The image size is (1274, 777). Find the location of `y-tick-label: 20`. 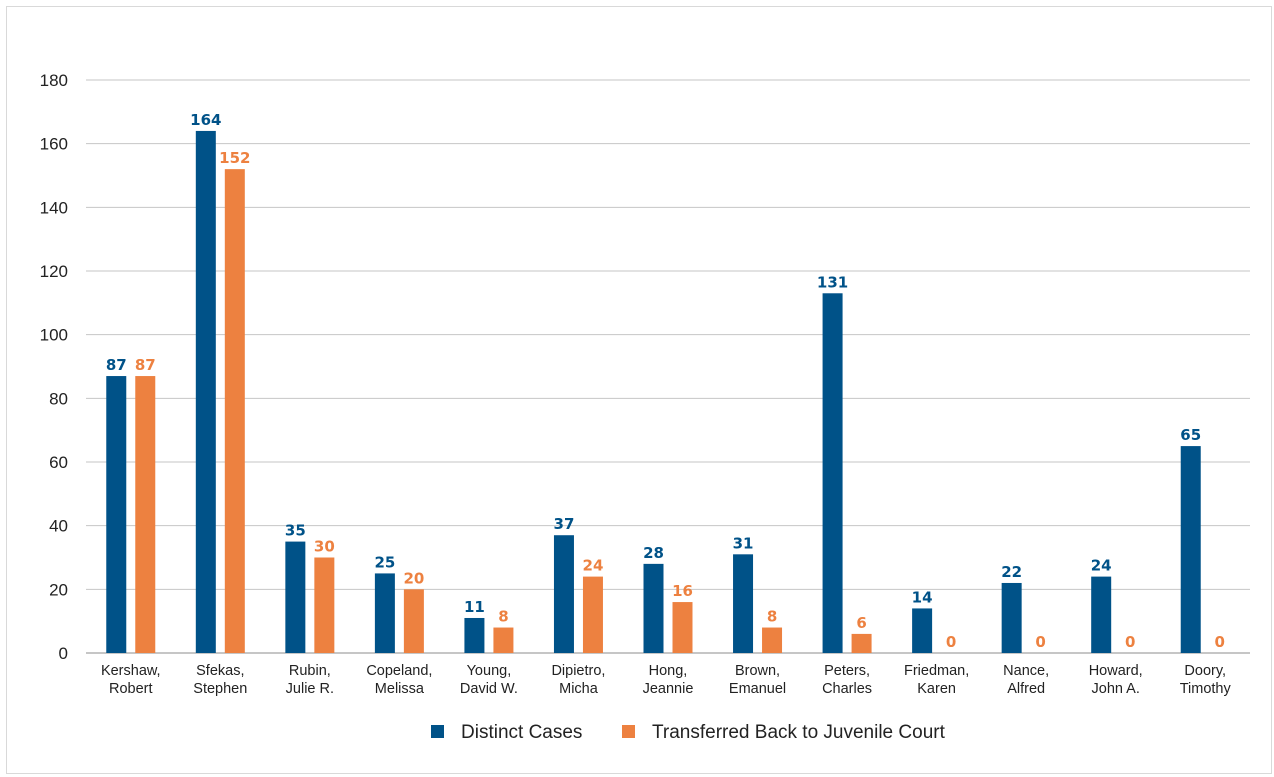

y-tick-label: 20 is located at coordinates (58, 589).